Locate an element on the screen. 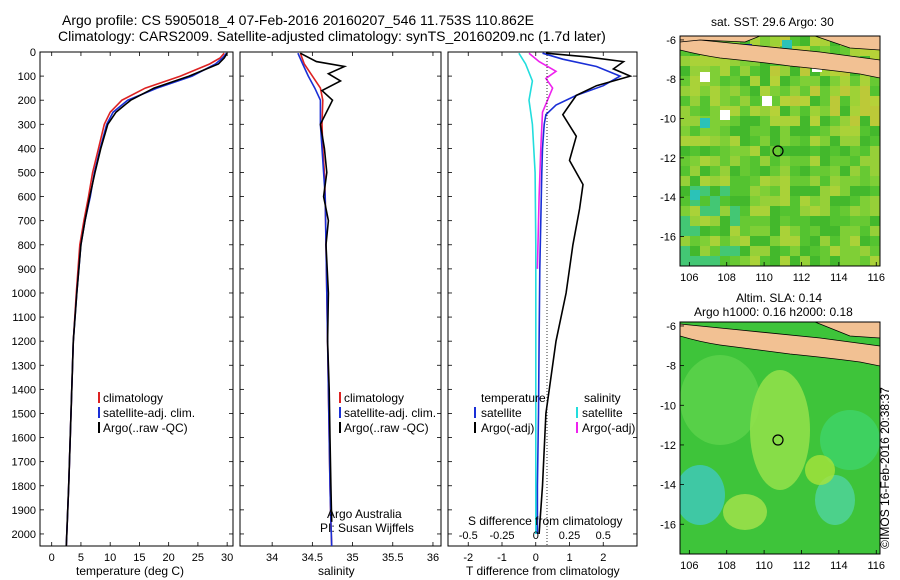 The width and height of the screenshot is (900, 580). s-diff-tick-label: 0 is located at coordinates (536, 536).